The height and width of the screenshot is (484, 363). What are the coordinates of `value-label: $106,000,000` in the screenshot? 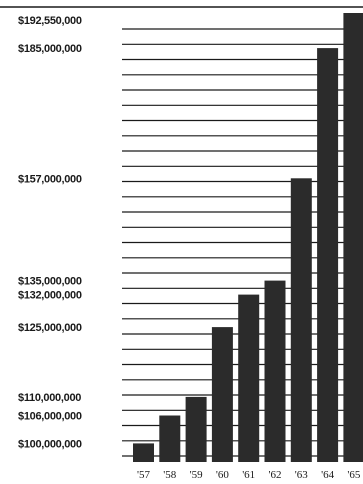 It's located at (50, 417).